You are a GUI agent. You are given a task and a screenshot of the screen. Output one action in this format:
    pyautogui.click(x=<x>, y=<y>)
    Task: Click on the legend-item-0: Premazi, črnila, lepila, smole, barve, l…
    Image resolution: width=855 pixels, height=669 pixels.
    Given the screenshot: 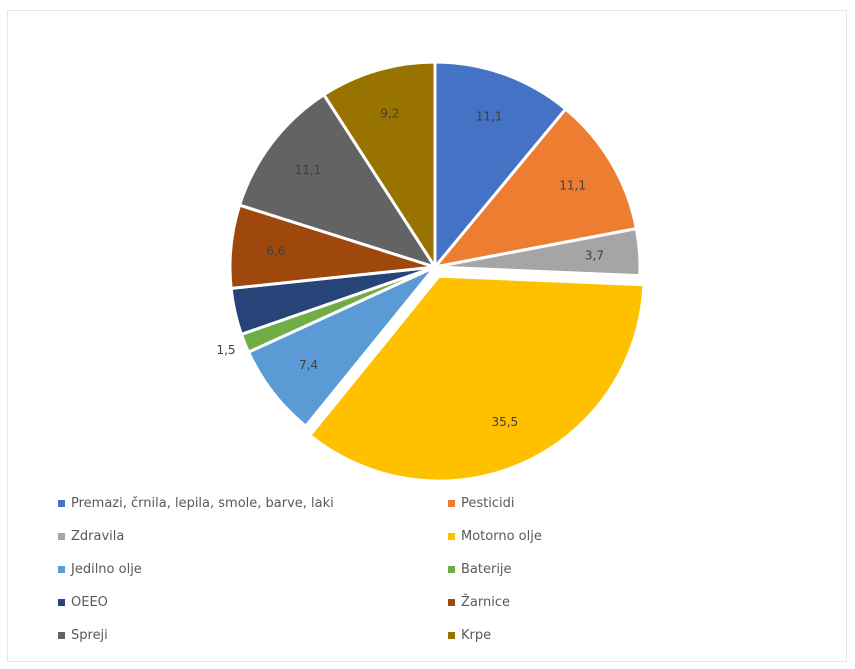 What is the action you would take?
    pyautogui.click(x=253, y=503)
    